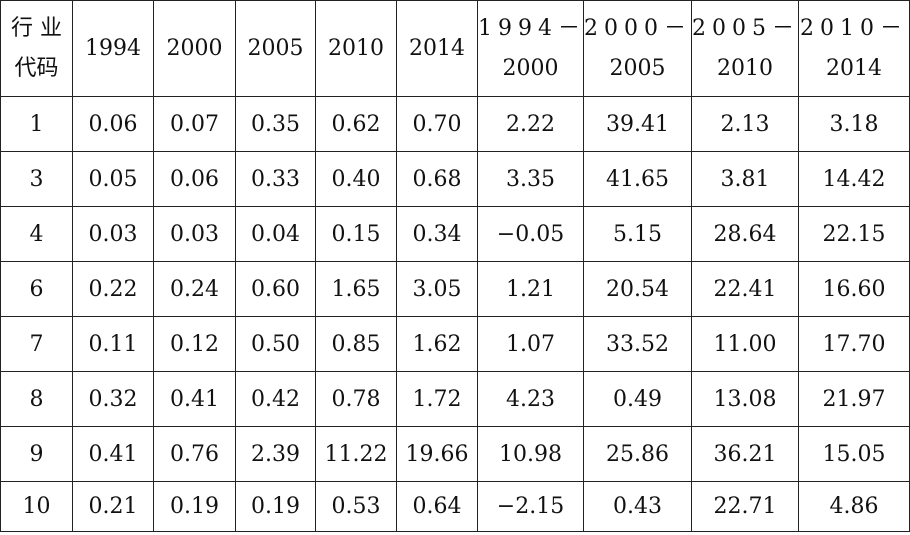 The width and height of the screenshot is (910, 535). I want to click on cell-val-2000: 0.24, so click(194, 289).